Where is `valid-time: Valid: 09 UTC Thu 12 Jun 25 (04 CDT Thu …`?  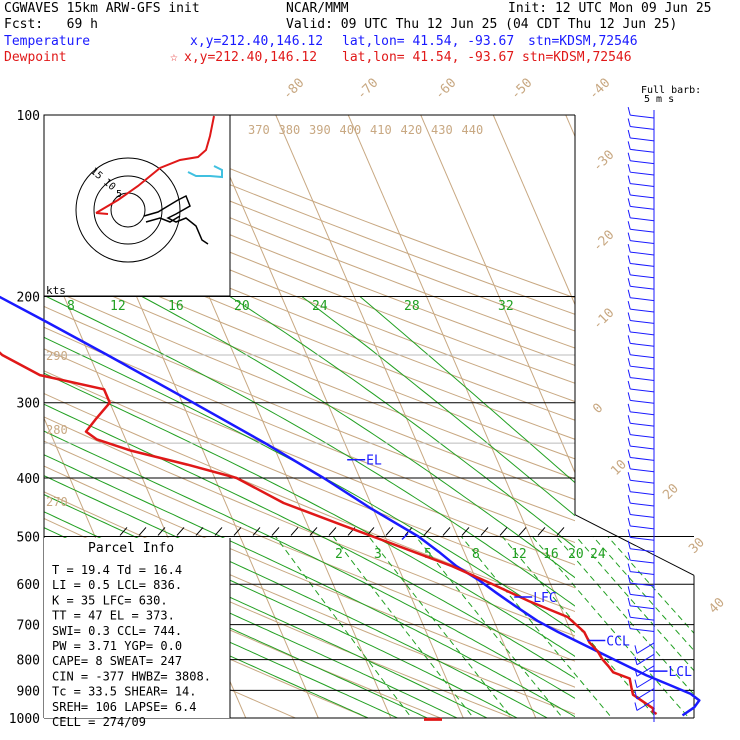 valid-time: Valid: 09 UTC Thu 12 Jun 25 (04 CDT Thu … is located at coordinates (482, 24).